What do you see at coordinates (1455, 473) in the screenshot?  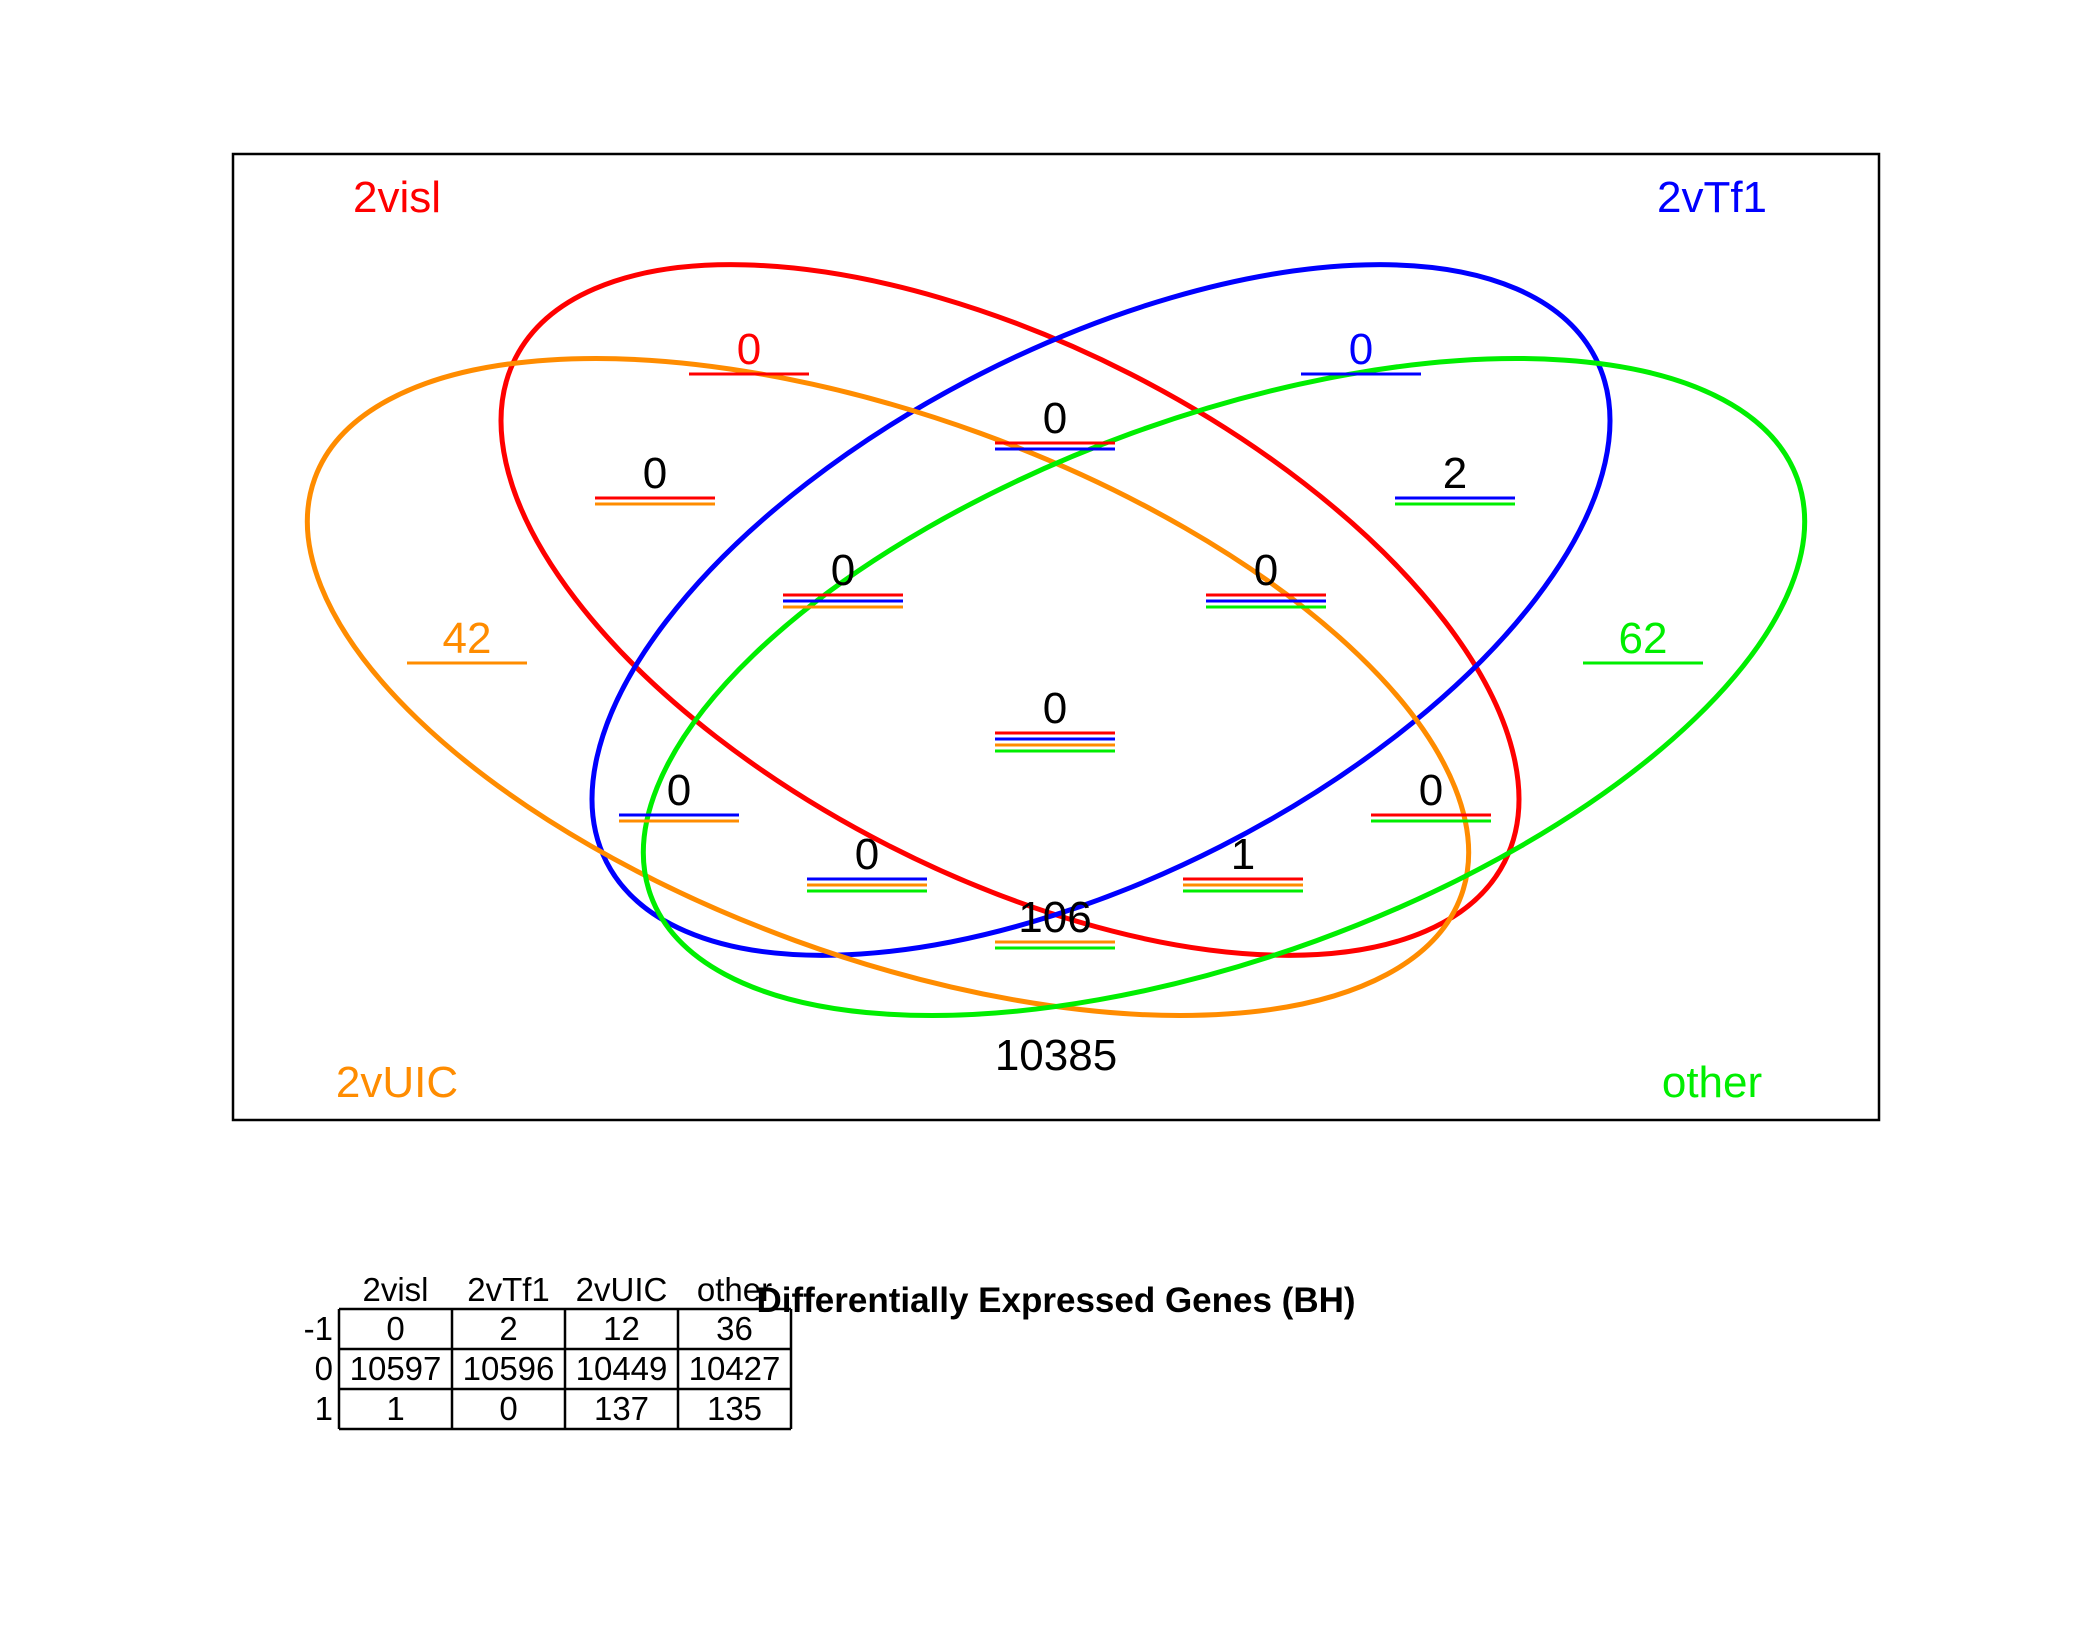 I see `region-count: 2` at bounding box center [1455, 473].